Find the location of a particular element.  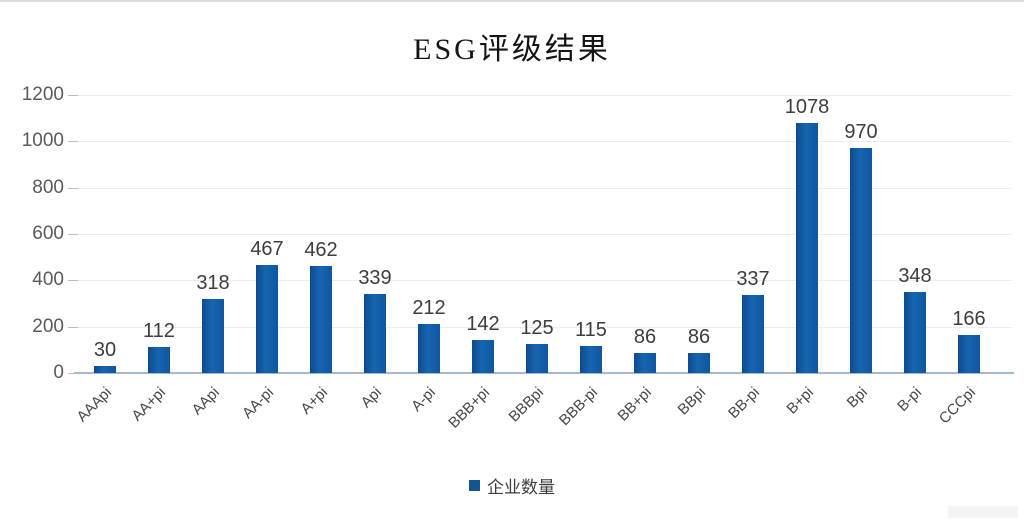

bar-value-label: 1078 is located at coordinates (807, 107).